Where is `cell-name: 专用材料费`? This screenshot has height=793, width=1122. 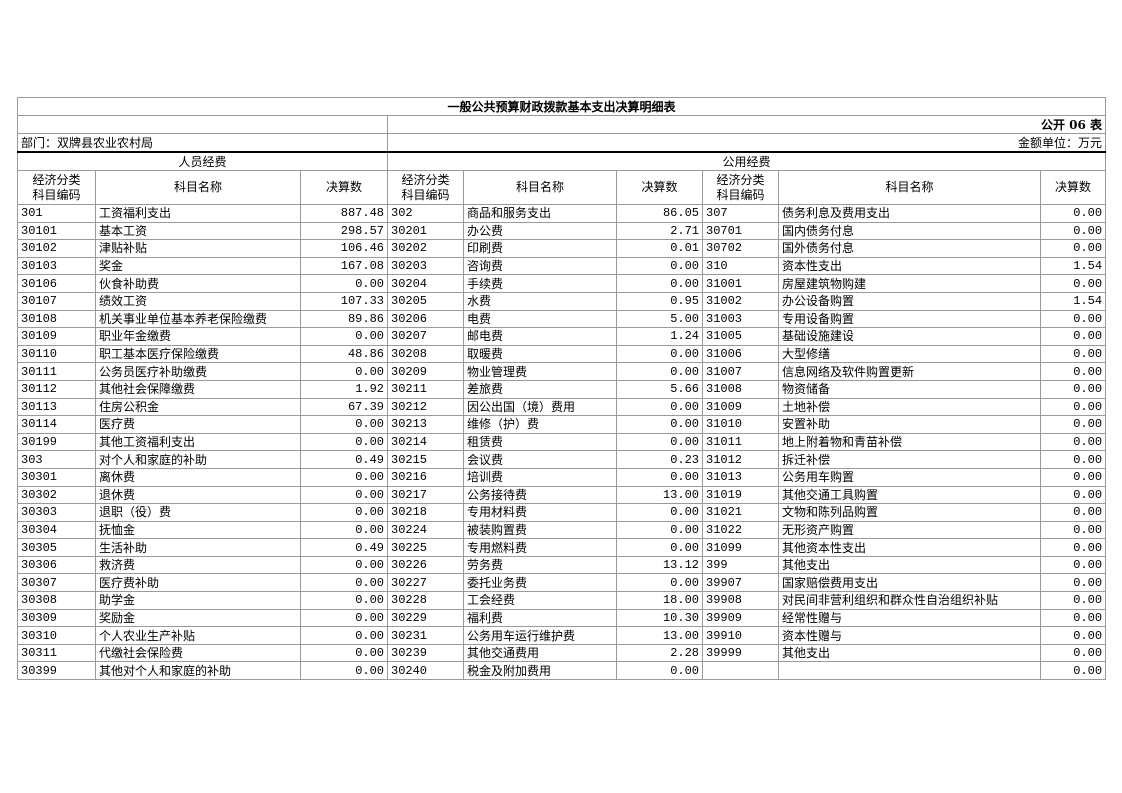 cell-name: 专用材料费 is located at coordinates (540, 512).